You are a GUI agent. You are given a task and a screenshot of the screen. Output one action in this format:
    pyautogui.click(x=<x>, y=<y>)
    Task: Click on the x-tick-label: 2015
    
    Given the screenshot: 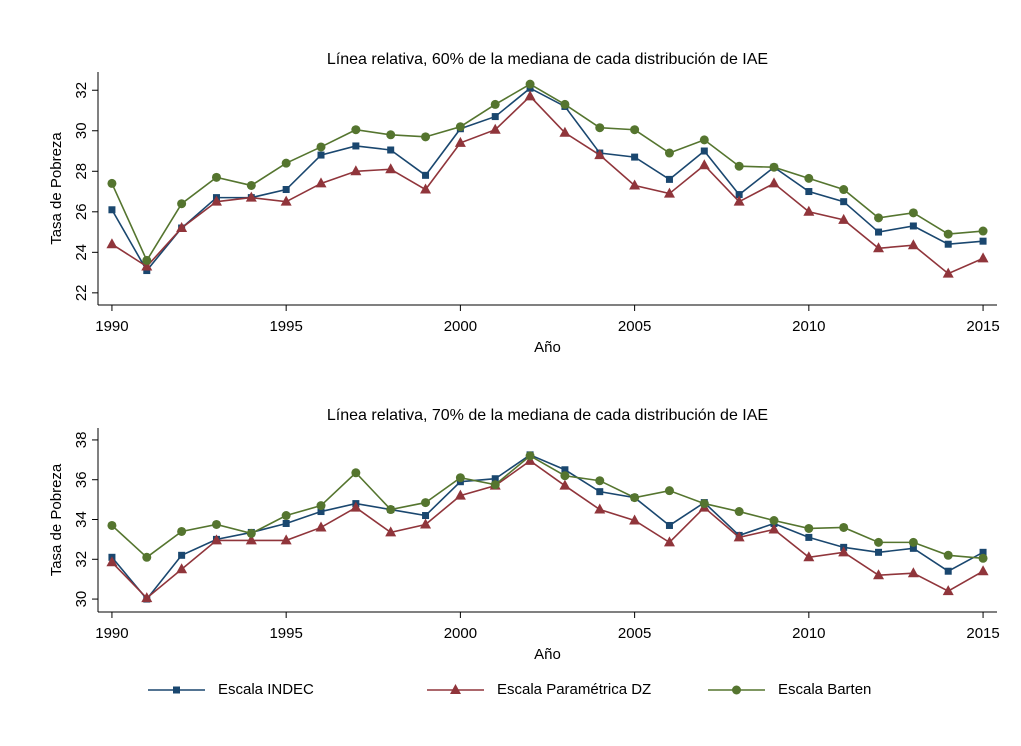 What is the action you would take?
    pyautogui.click(x=982, y=326)
    